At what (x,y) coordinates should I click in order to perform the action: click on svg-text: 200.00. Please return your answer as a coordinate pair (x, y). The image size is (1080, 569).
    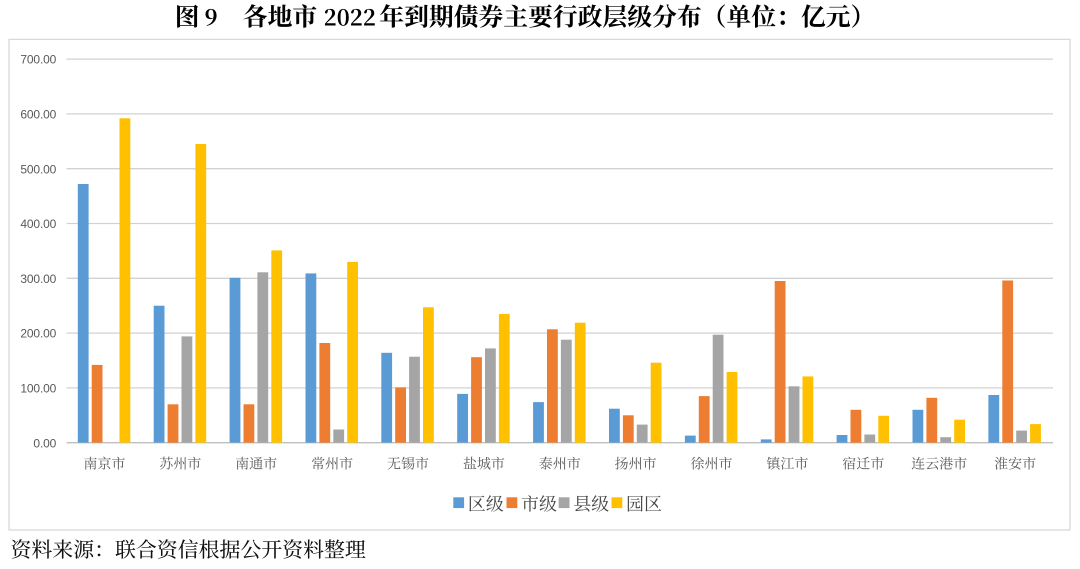
    Looking at the image, I should click on (38, 334).